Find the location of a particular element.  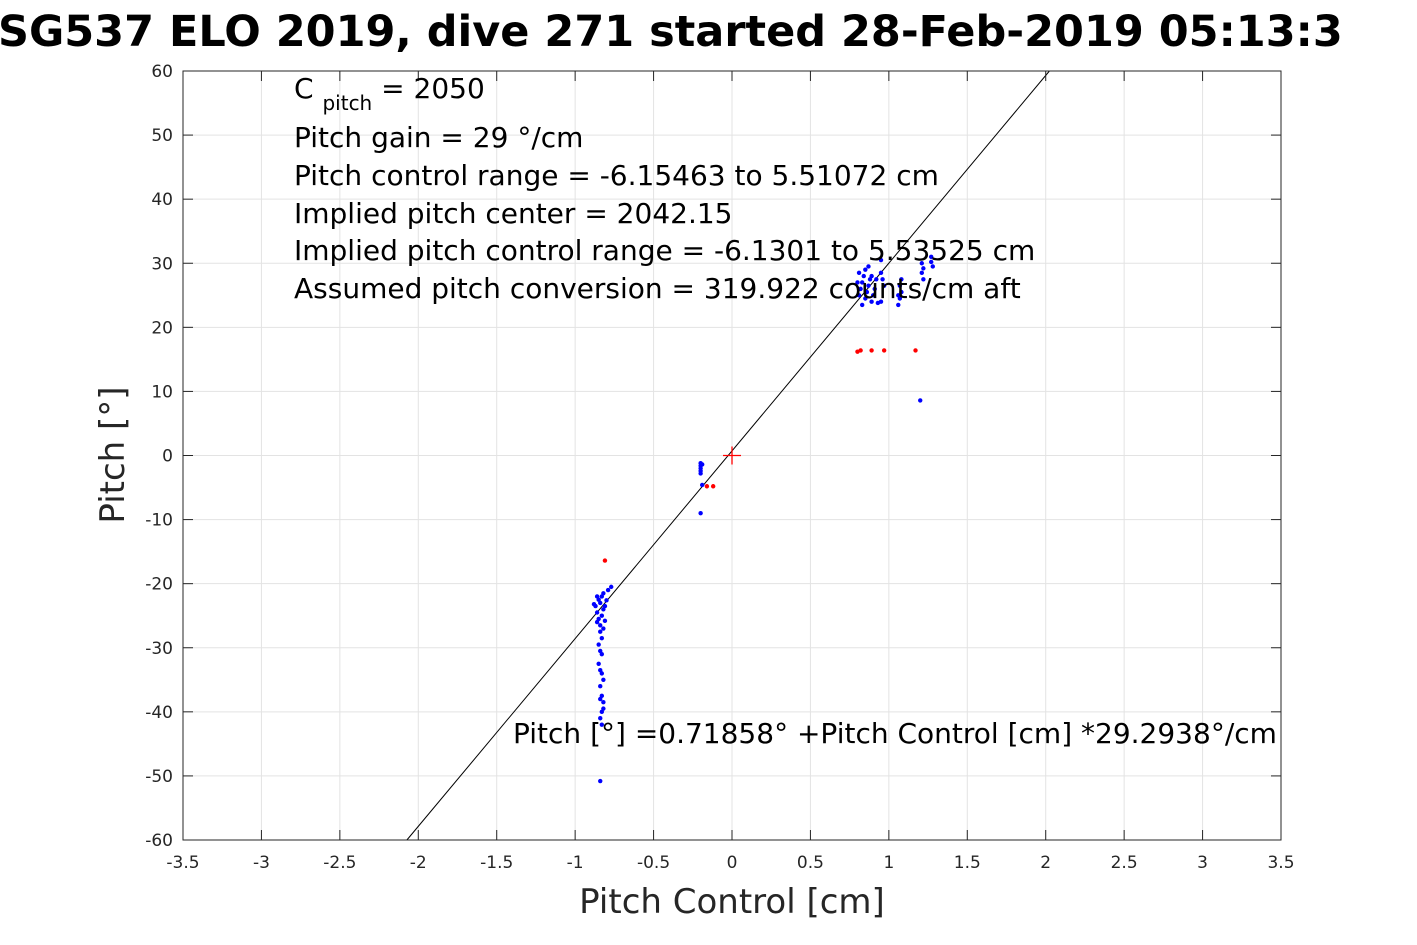

y-tick-label: 30 is located at coordinates (162, 264).